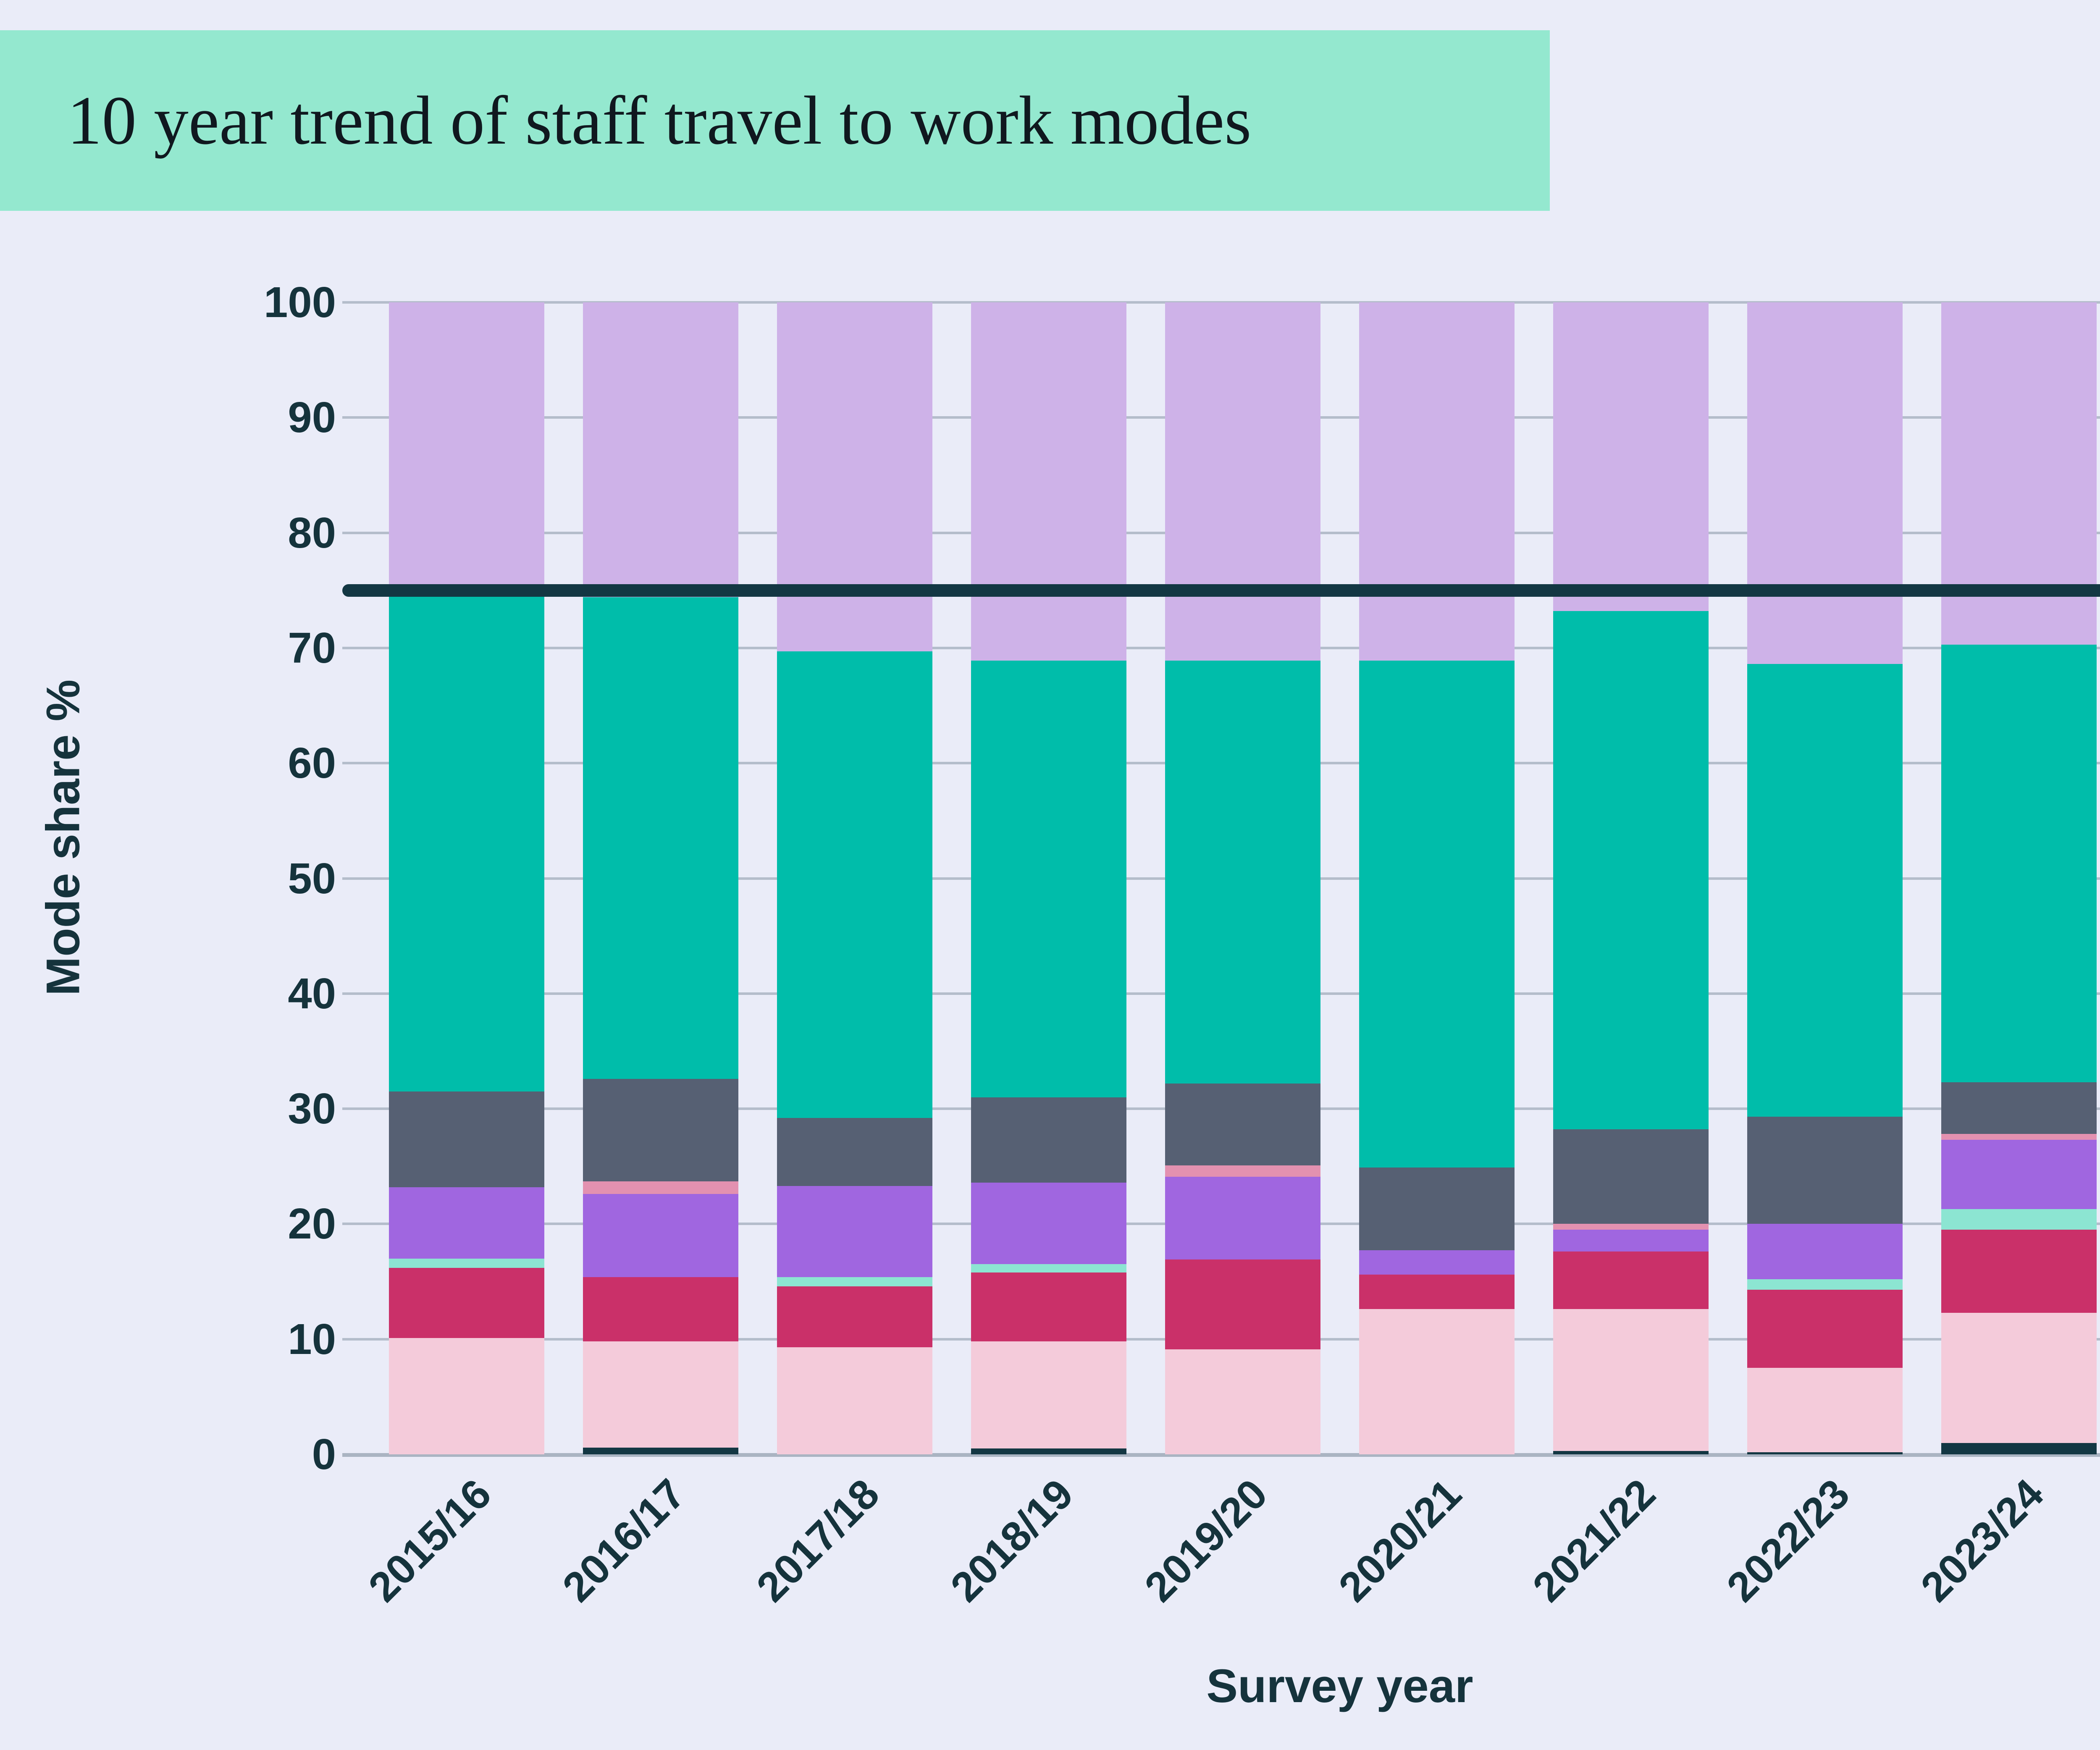 This screenshot has width=2100, height=1750. Describe the element at coordinates (266, 878) in the screenshot. I see `y-axis-tick-labels: 0 10 20 30 40 50 60 70 80 90 100` at that location.